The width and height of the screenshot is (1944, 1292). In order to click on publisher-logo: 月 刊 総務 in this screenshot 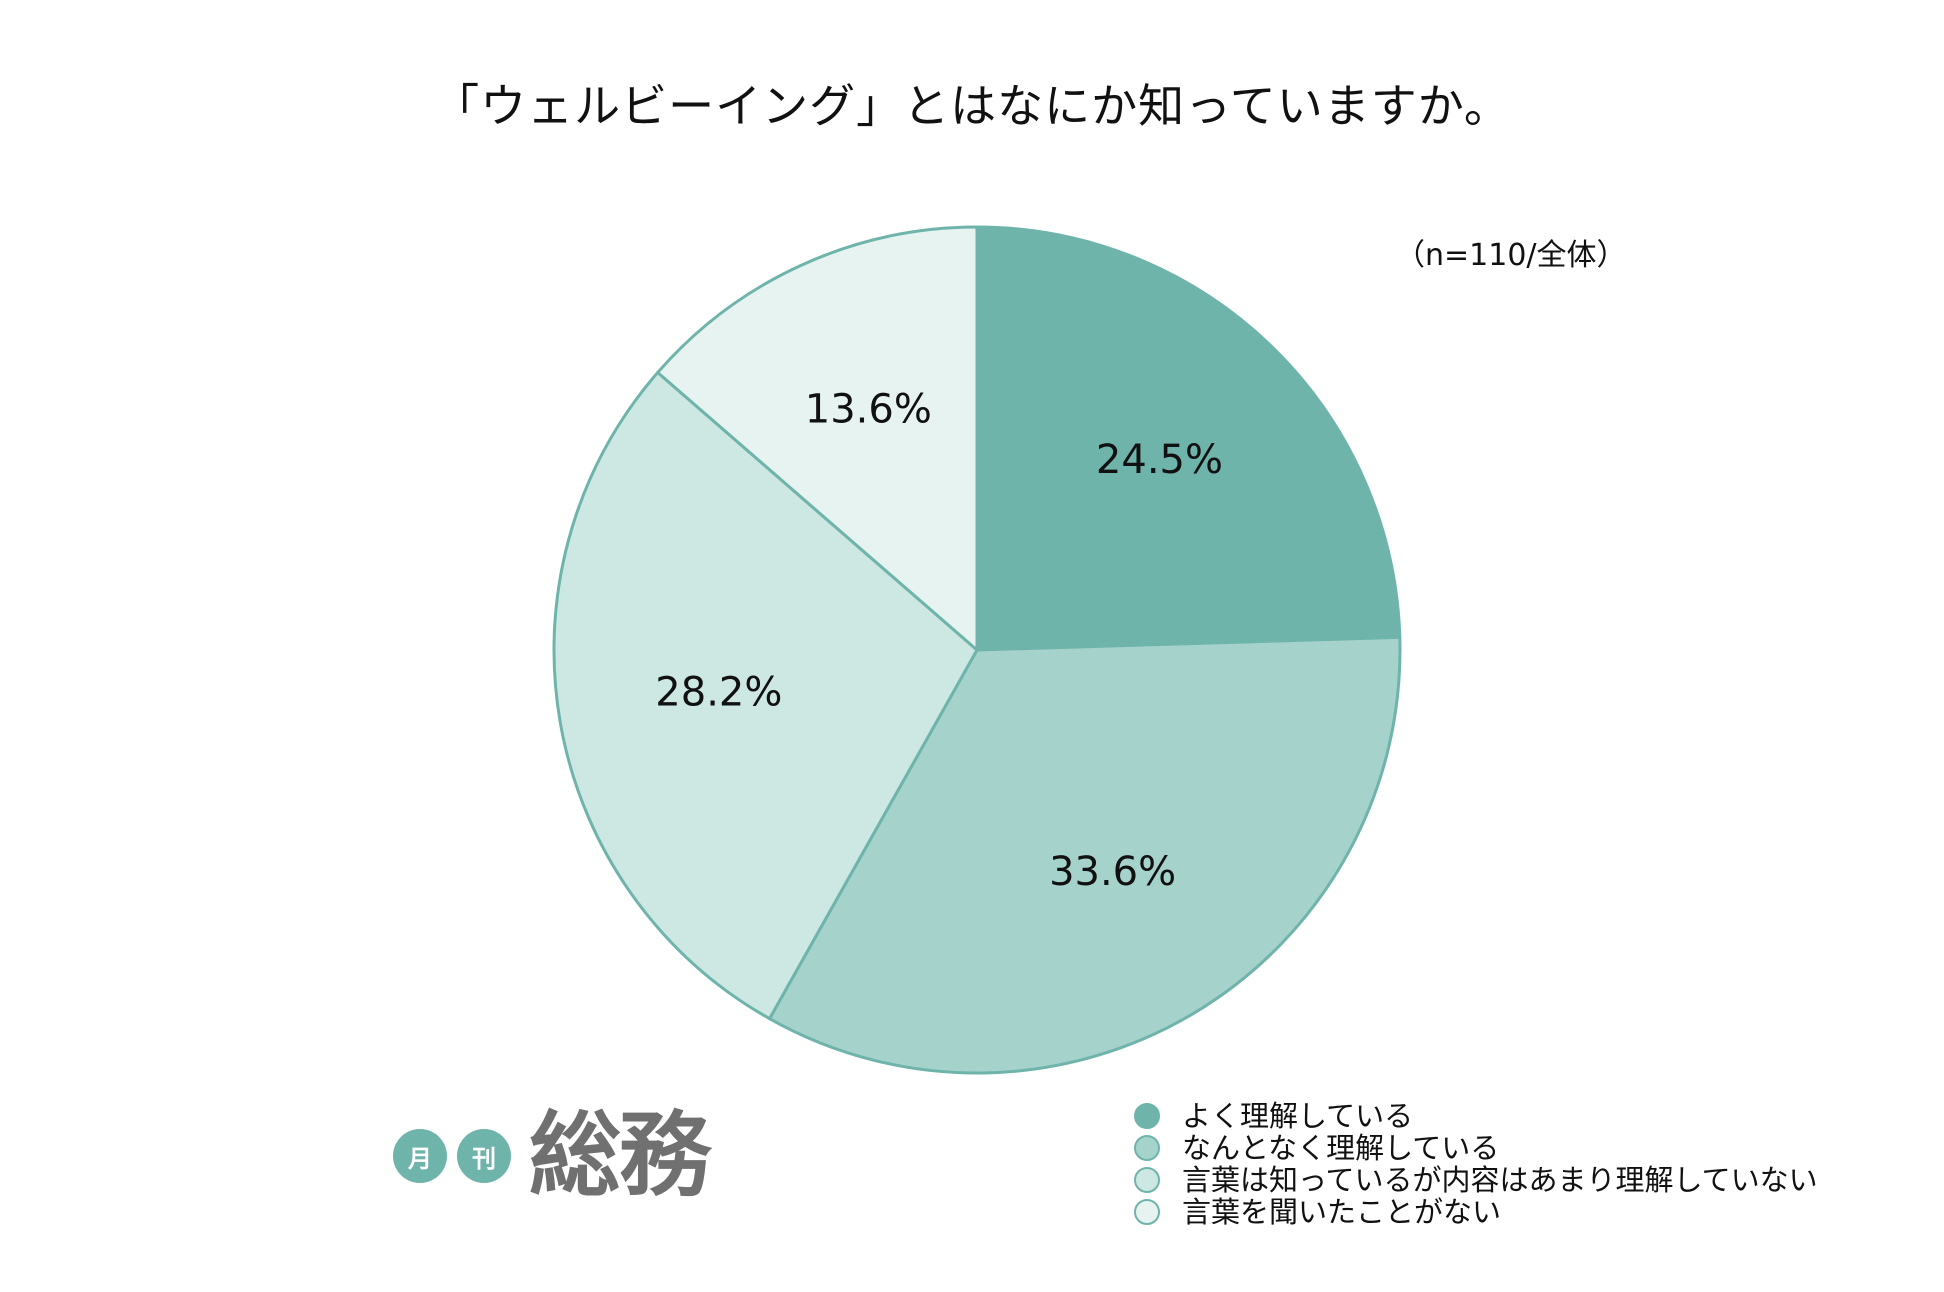, I will do `click(552, 1155)`.